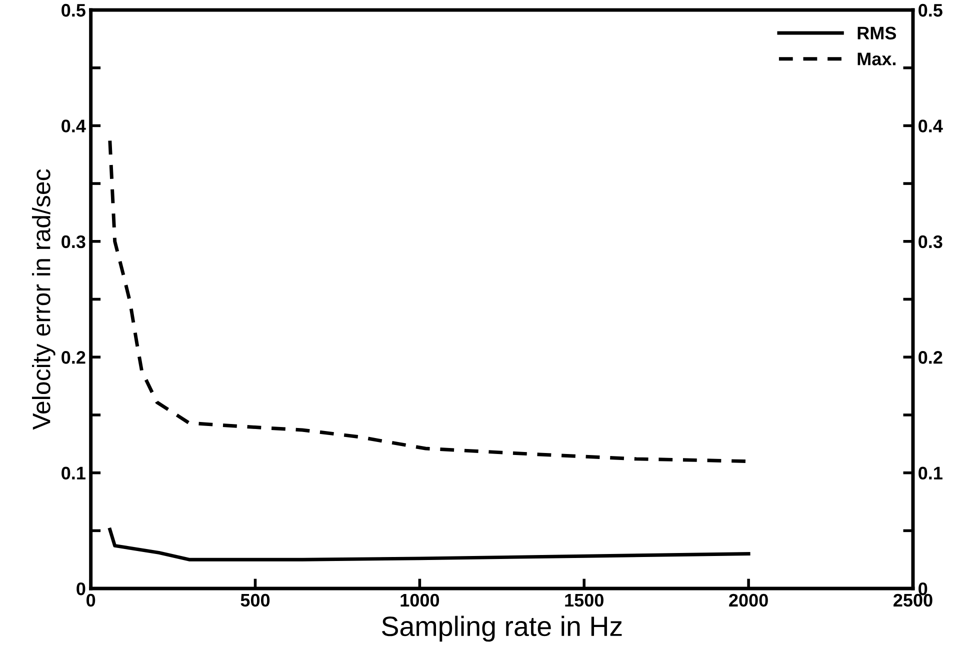 This screenshot has width=956, height=665. What do you see at coordinates (584, 600) in the screenshot?
I see `x-tick-label: 1500` at bounding box center [584, 600].